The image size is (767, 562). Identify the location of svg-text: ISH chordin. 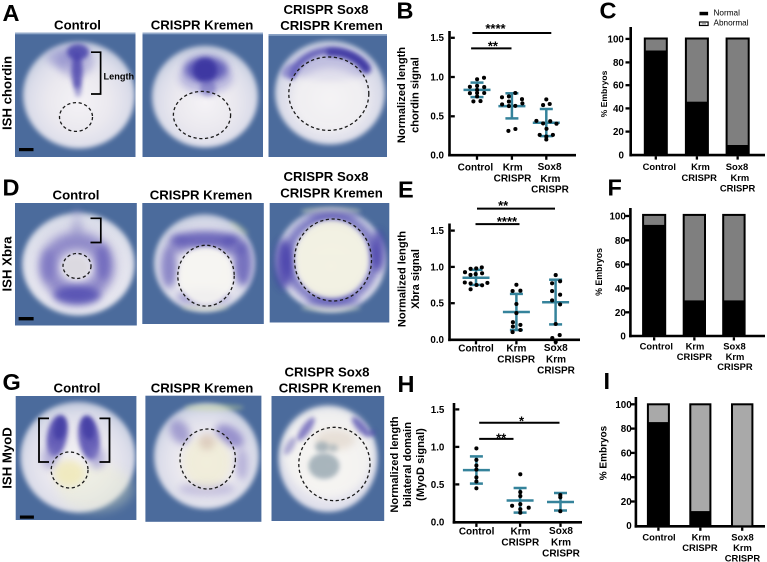
(7, 93).